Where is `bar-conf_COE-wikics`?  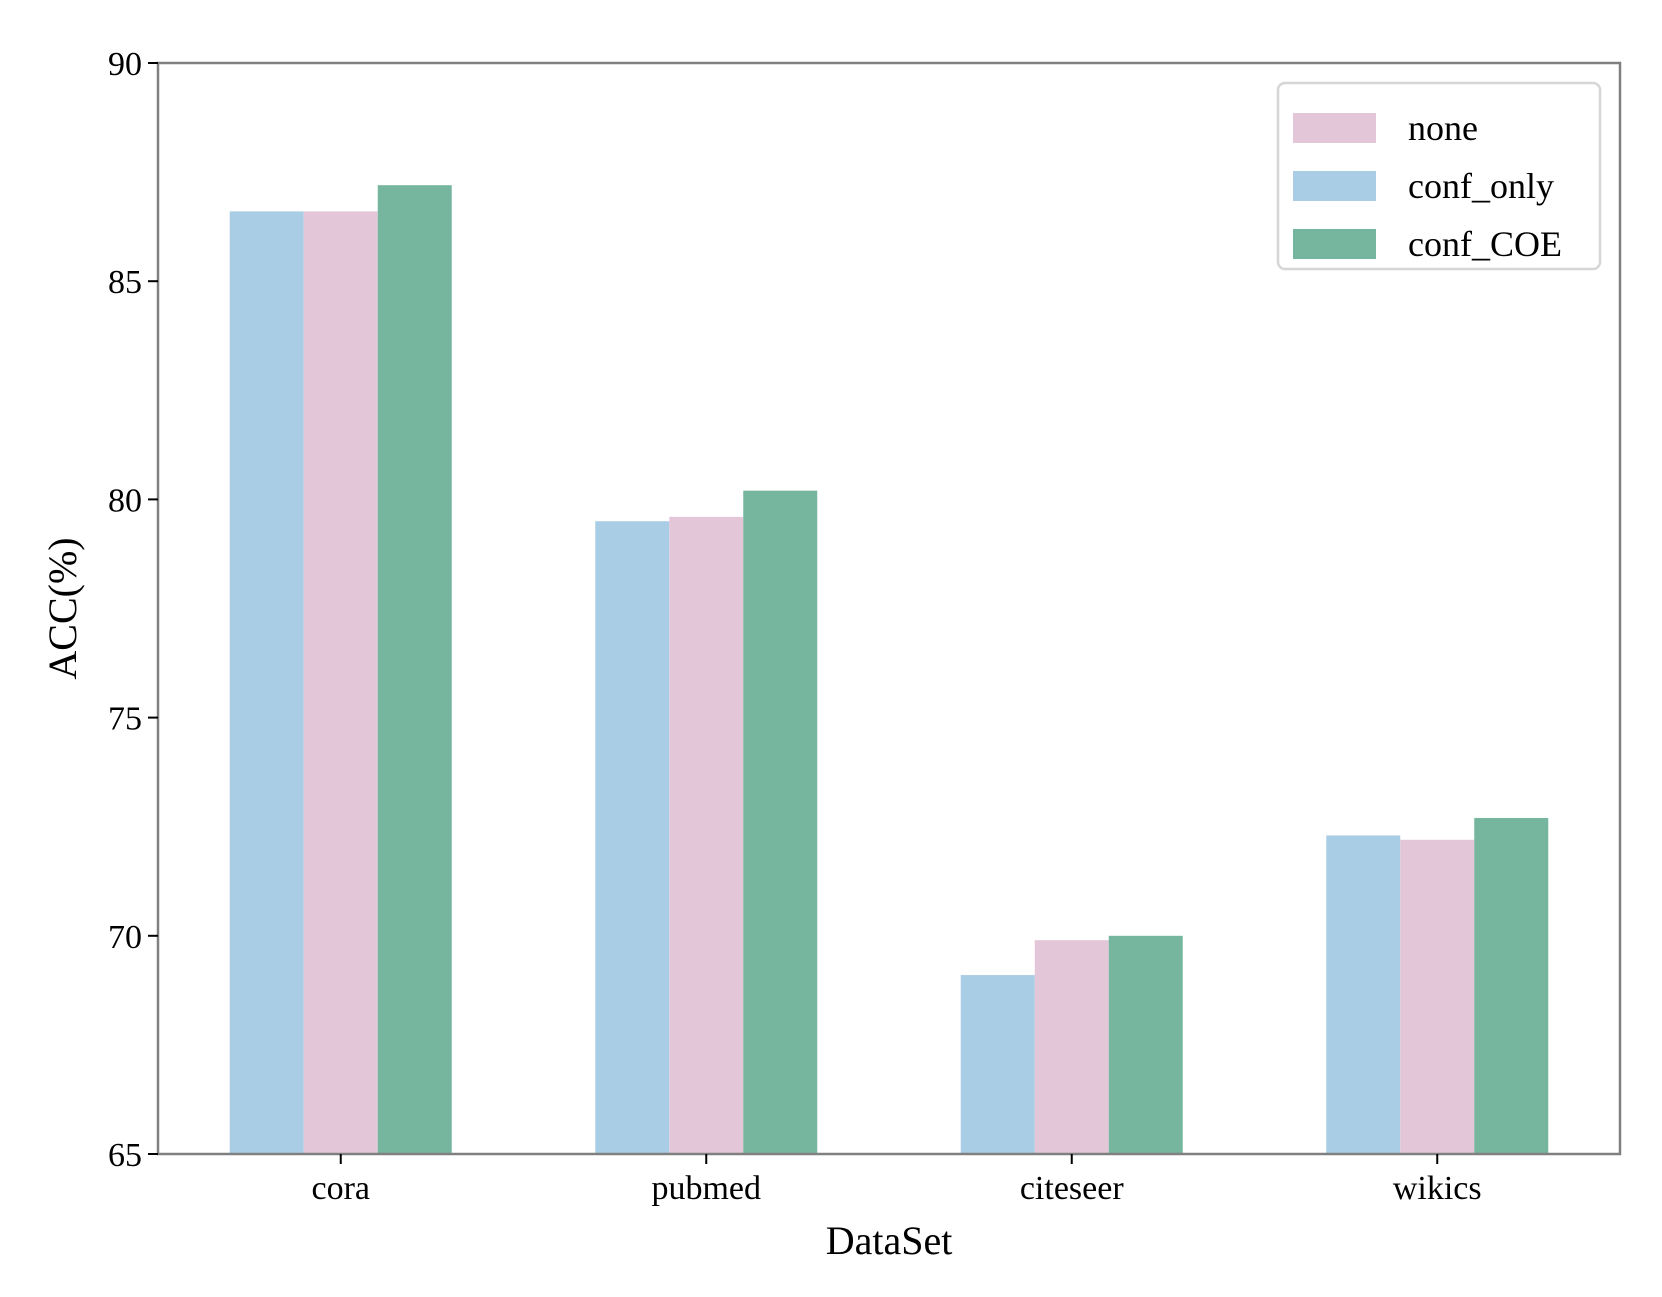 bar-conf_COE-wikics is located at coordinates (1511, 985).